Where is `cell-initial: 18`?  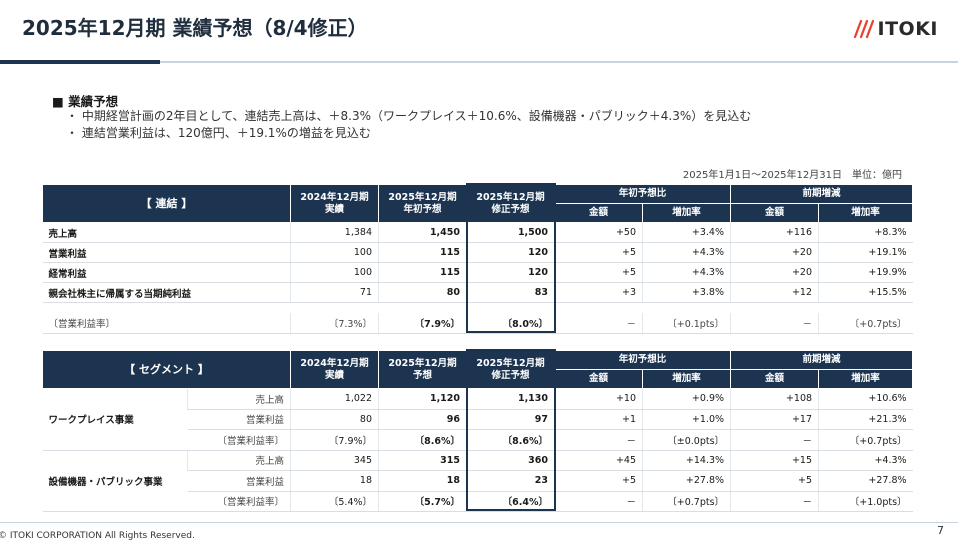
cell-initial: 18 is located at coordinates (422, 481).